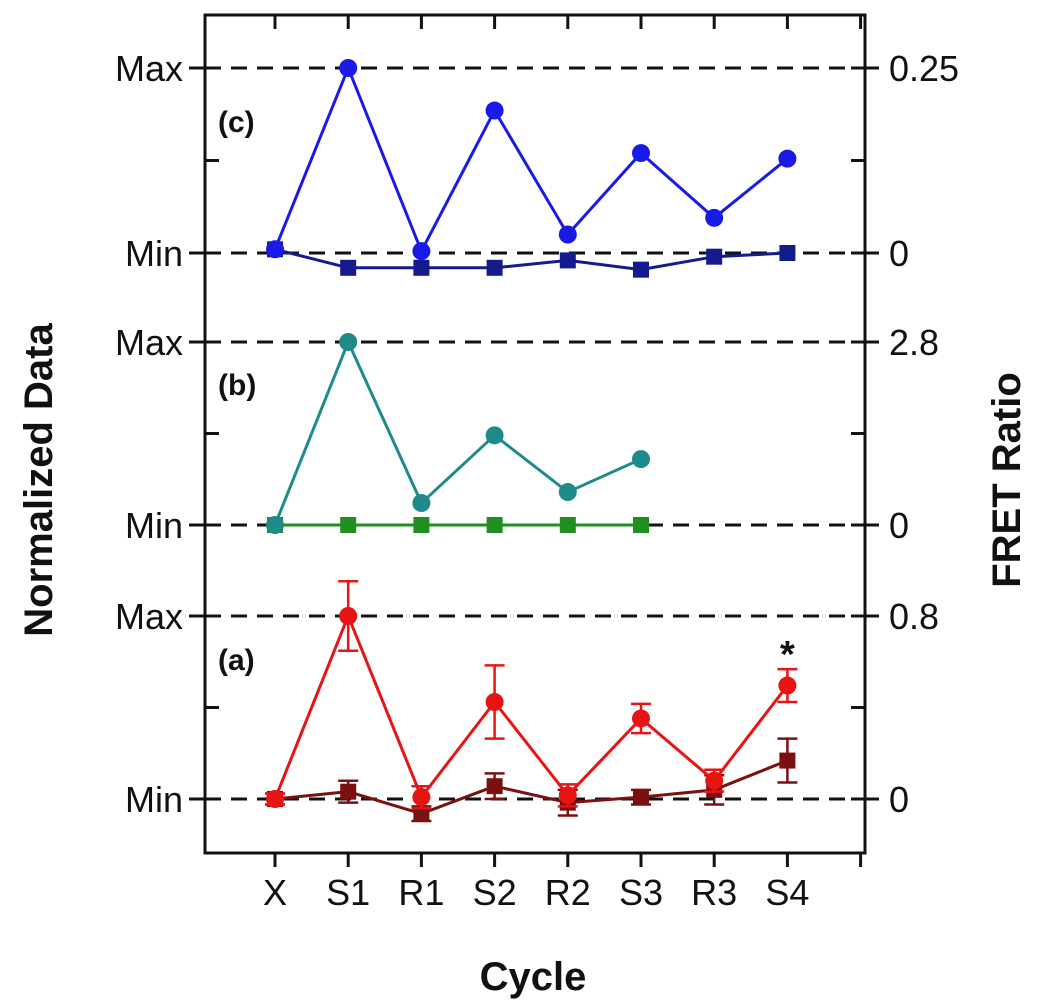 The height and width of the screenshot is (1000, 1041). What do you see at coordinates (348, 892) in the screenshot?
I see `x-tick-label: S1` at bounding box center [348, 892].